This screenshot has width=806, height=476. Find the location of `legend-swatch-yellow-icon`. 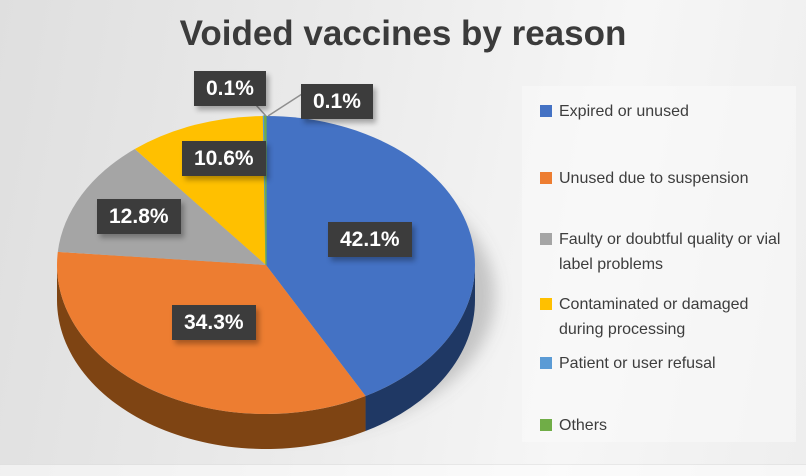

legend-swatch-yellow-icon is located at coordinates (546, 304).